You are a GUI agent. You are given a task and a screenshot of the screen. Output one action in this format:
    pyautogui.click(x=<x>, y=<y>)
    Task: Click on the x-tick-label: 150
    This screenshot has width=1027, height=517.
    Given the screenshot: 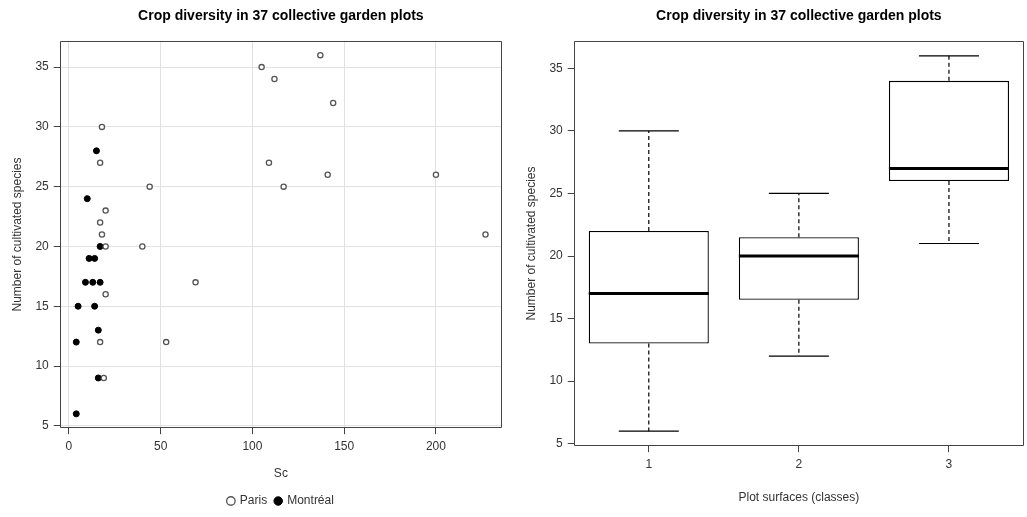 What is the action you would take?
    pyautogui.click(x=344, y=445)
    